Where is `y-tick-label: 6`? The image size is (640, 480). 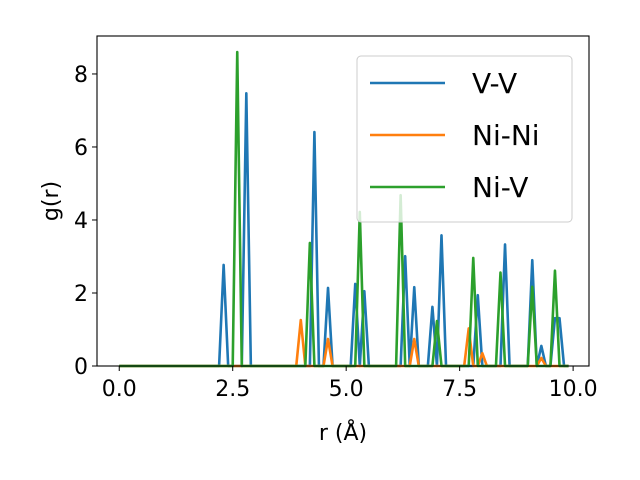 y-tick-label: 6 is located at coordinates (81, 148).